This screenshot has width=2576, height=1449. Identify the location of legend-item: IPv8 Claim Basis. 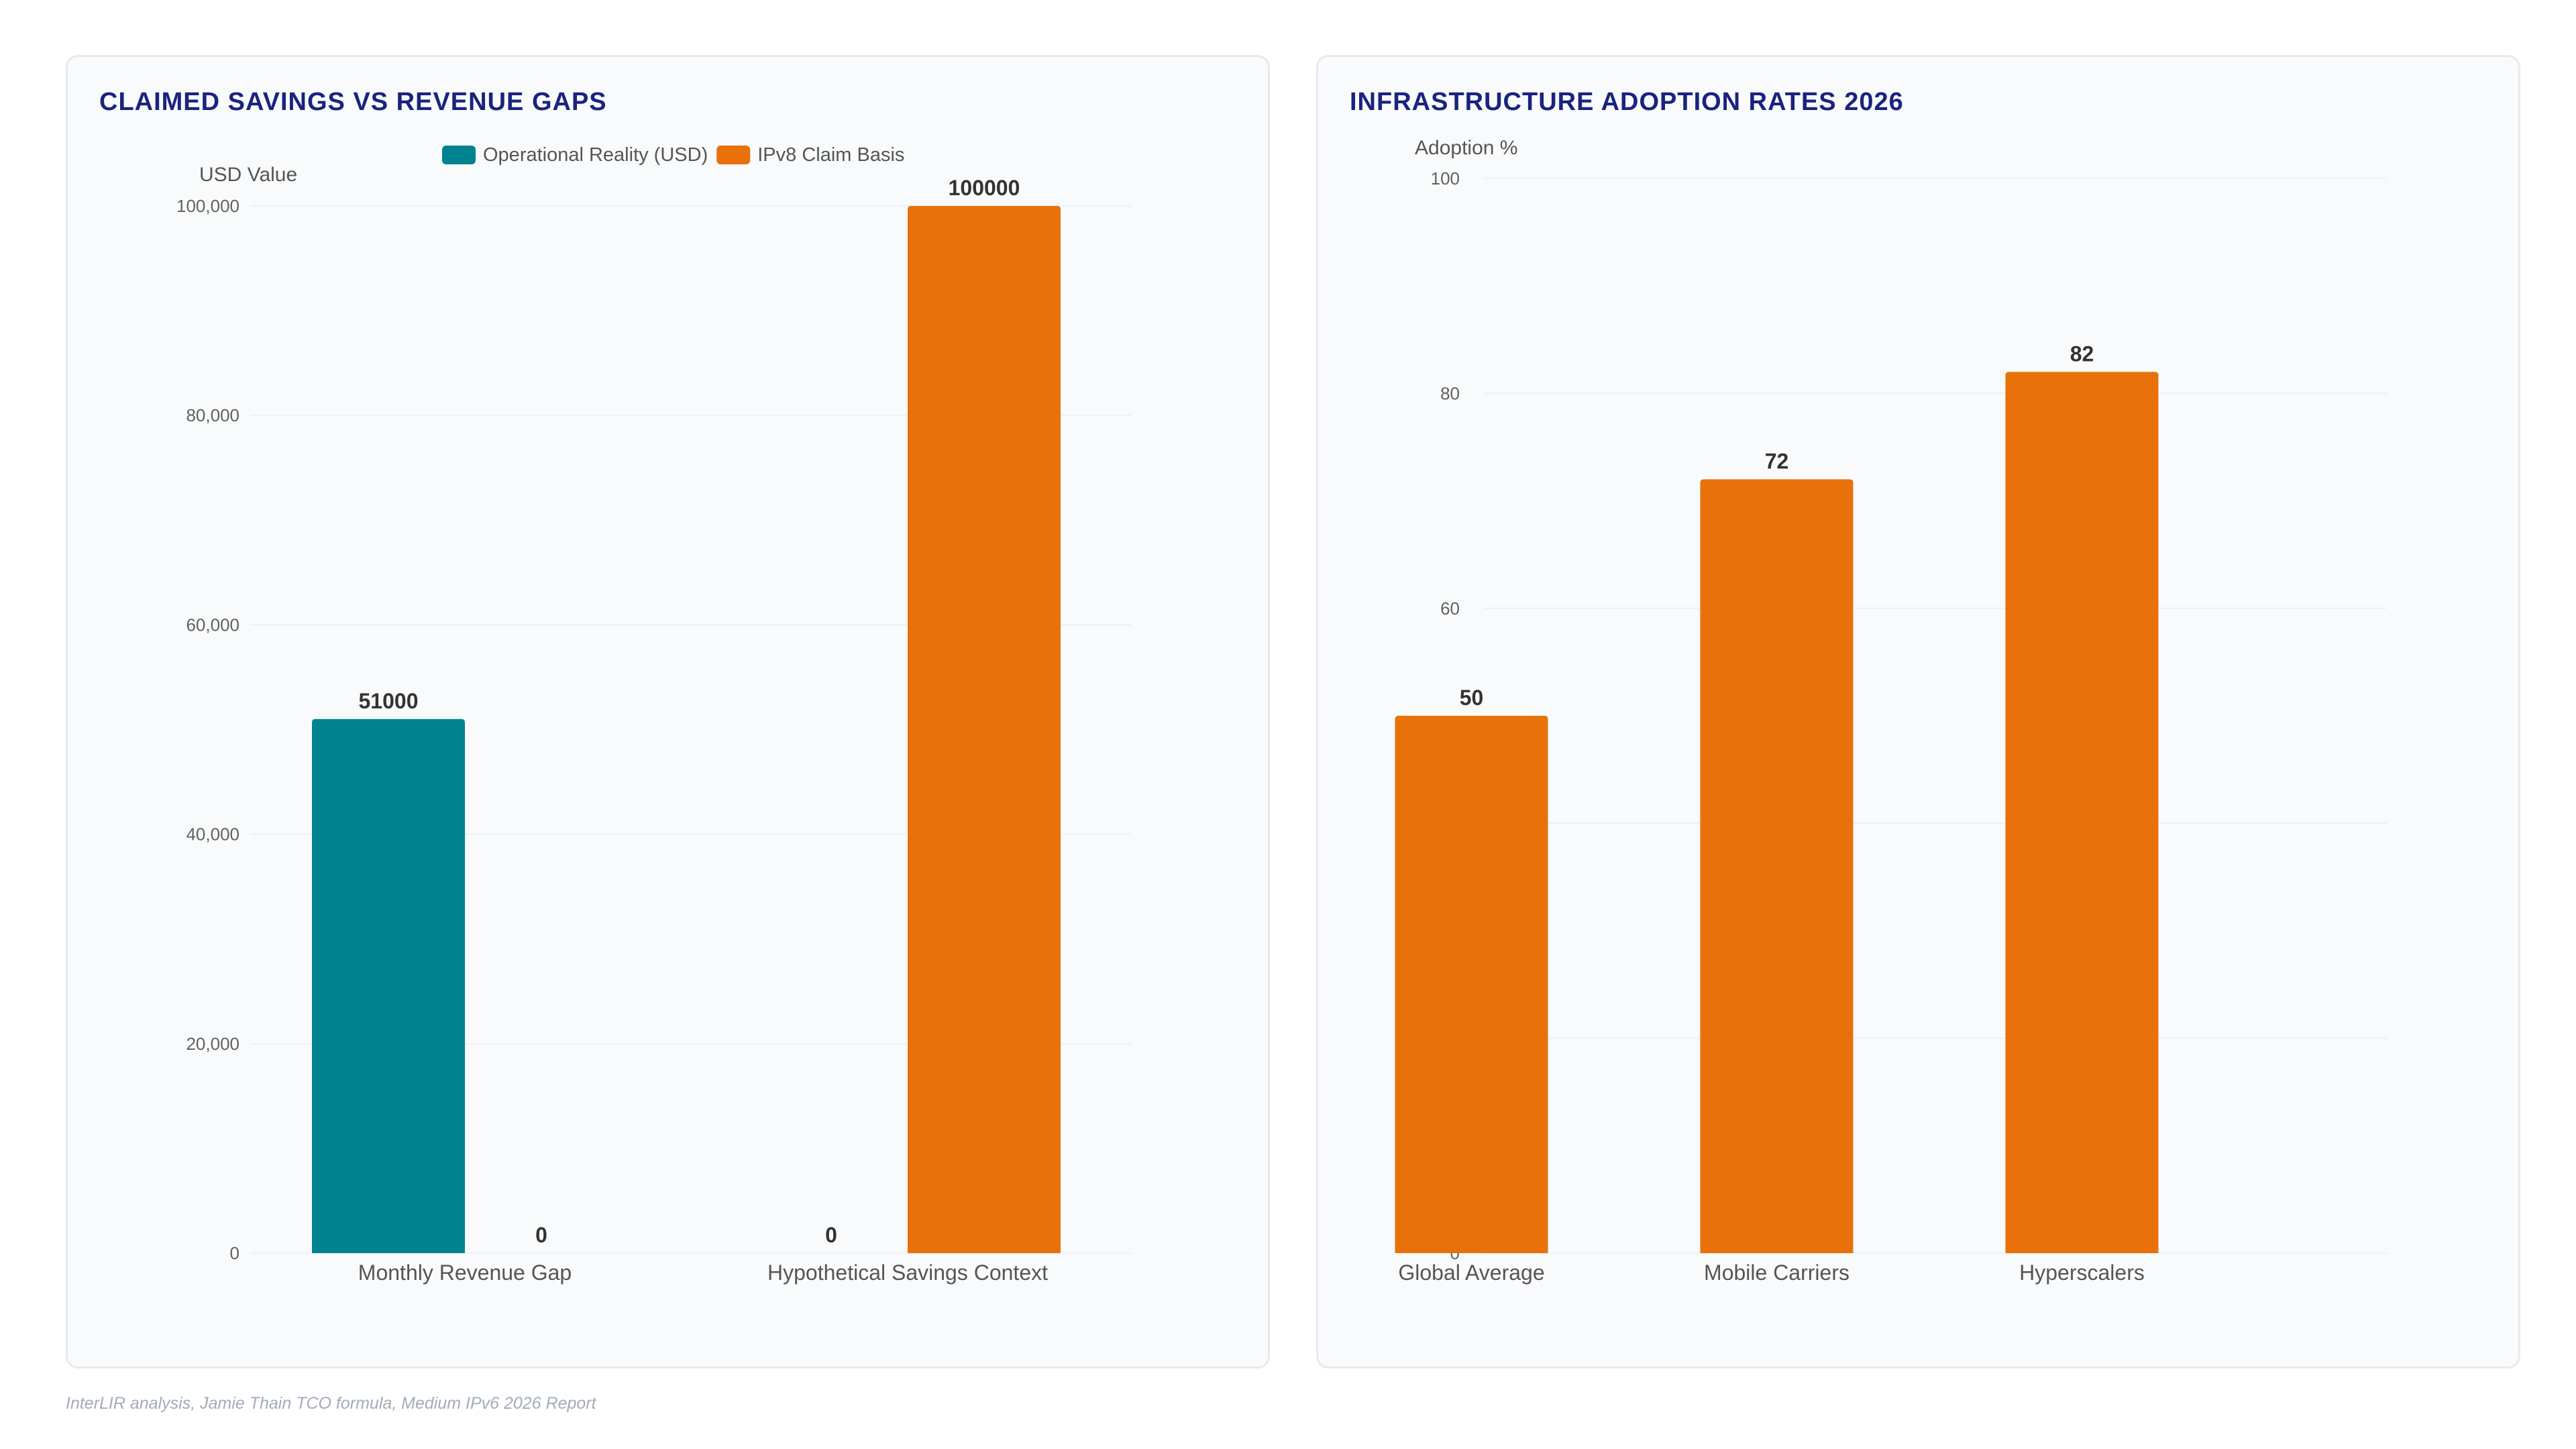
(830, 155).